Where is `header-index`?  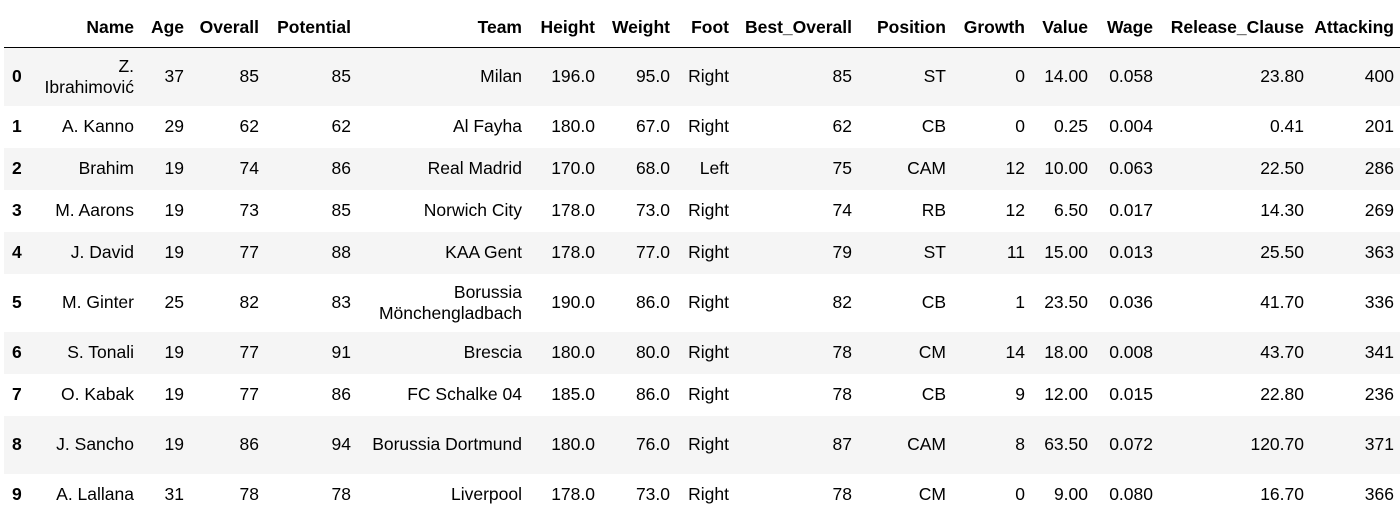
header-index is located at coordinates (22, 27).